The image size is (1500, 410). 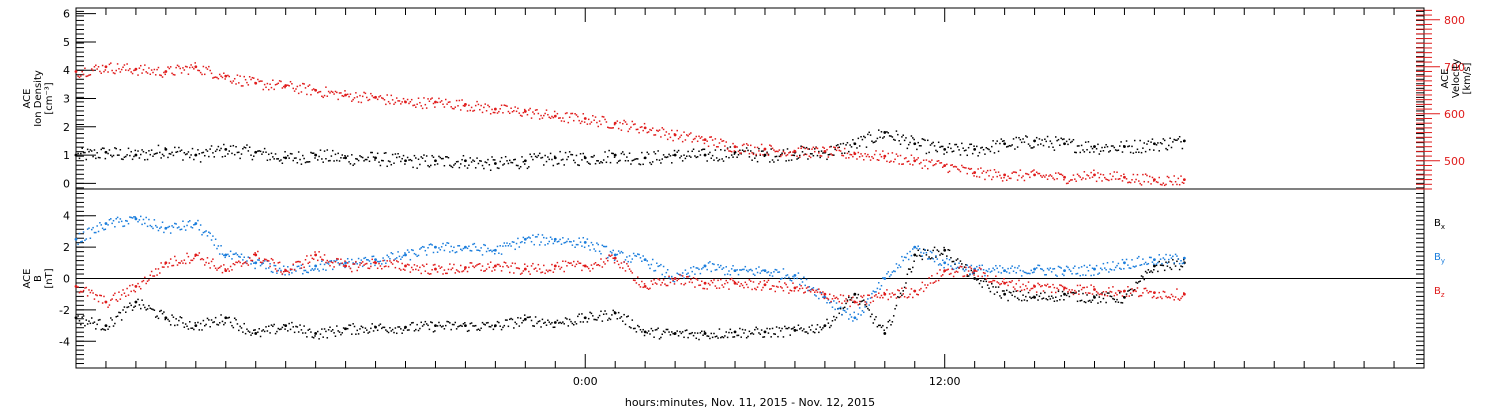 I want to click on left-axis-title: ACE, so click(x=27, y=99).